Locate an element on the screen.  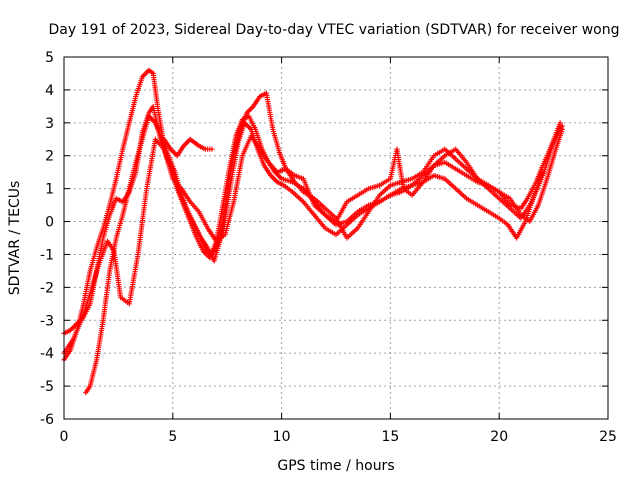
y-tick-label: -4 is located at coordinates (47, 354).